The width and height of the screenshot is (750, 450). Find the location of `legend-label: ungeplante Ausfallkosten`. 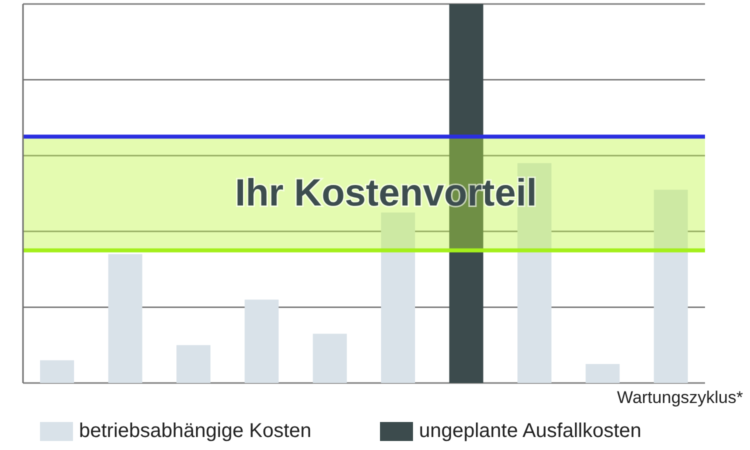

legend-label: ungeplante Ausfallkosten is located at coordinates (530, 431).